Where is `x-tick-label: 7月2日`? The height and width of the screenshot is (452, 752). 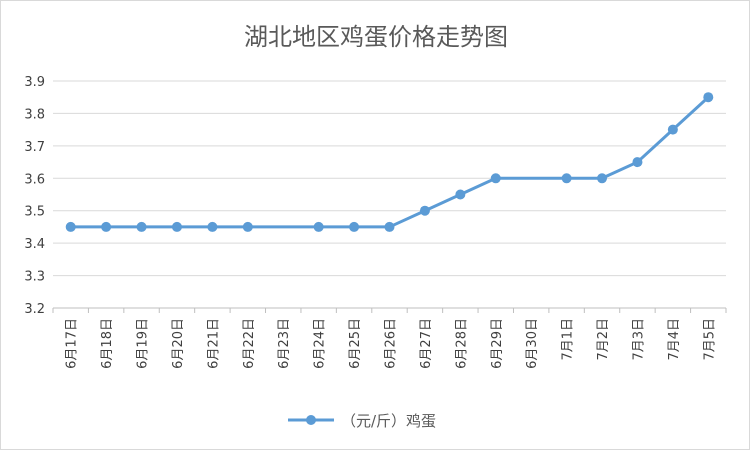
x-tick-label: 7月2日 is located at coordinates (603, 339).